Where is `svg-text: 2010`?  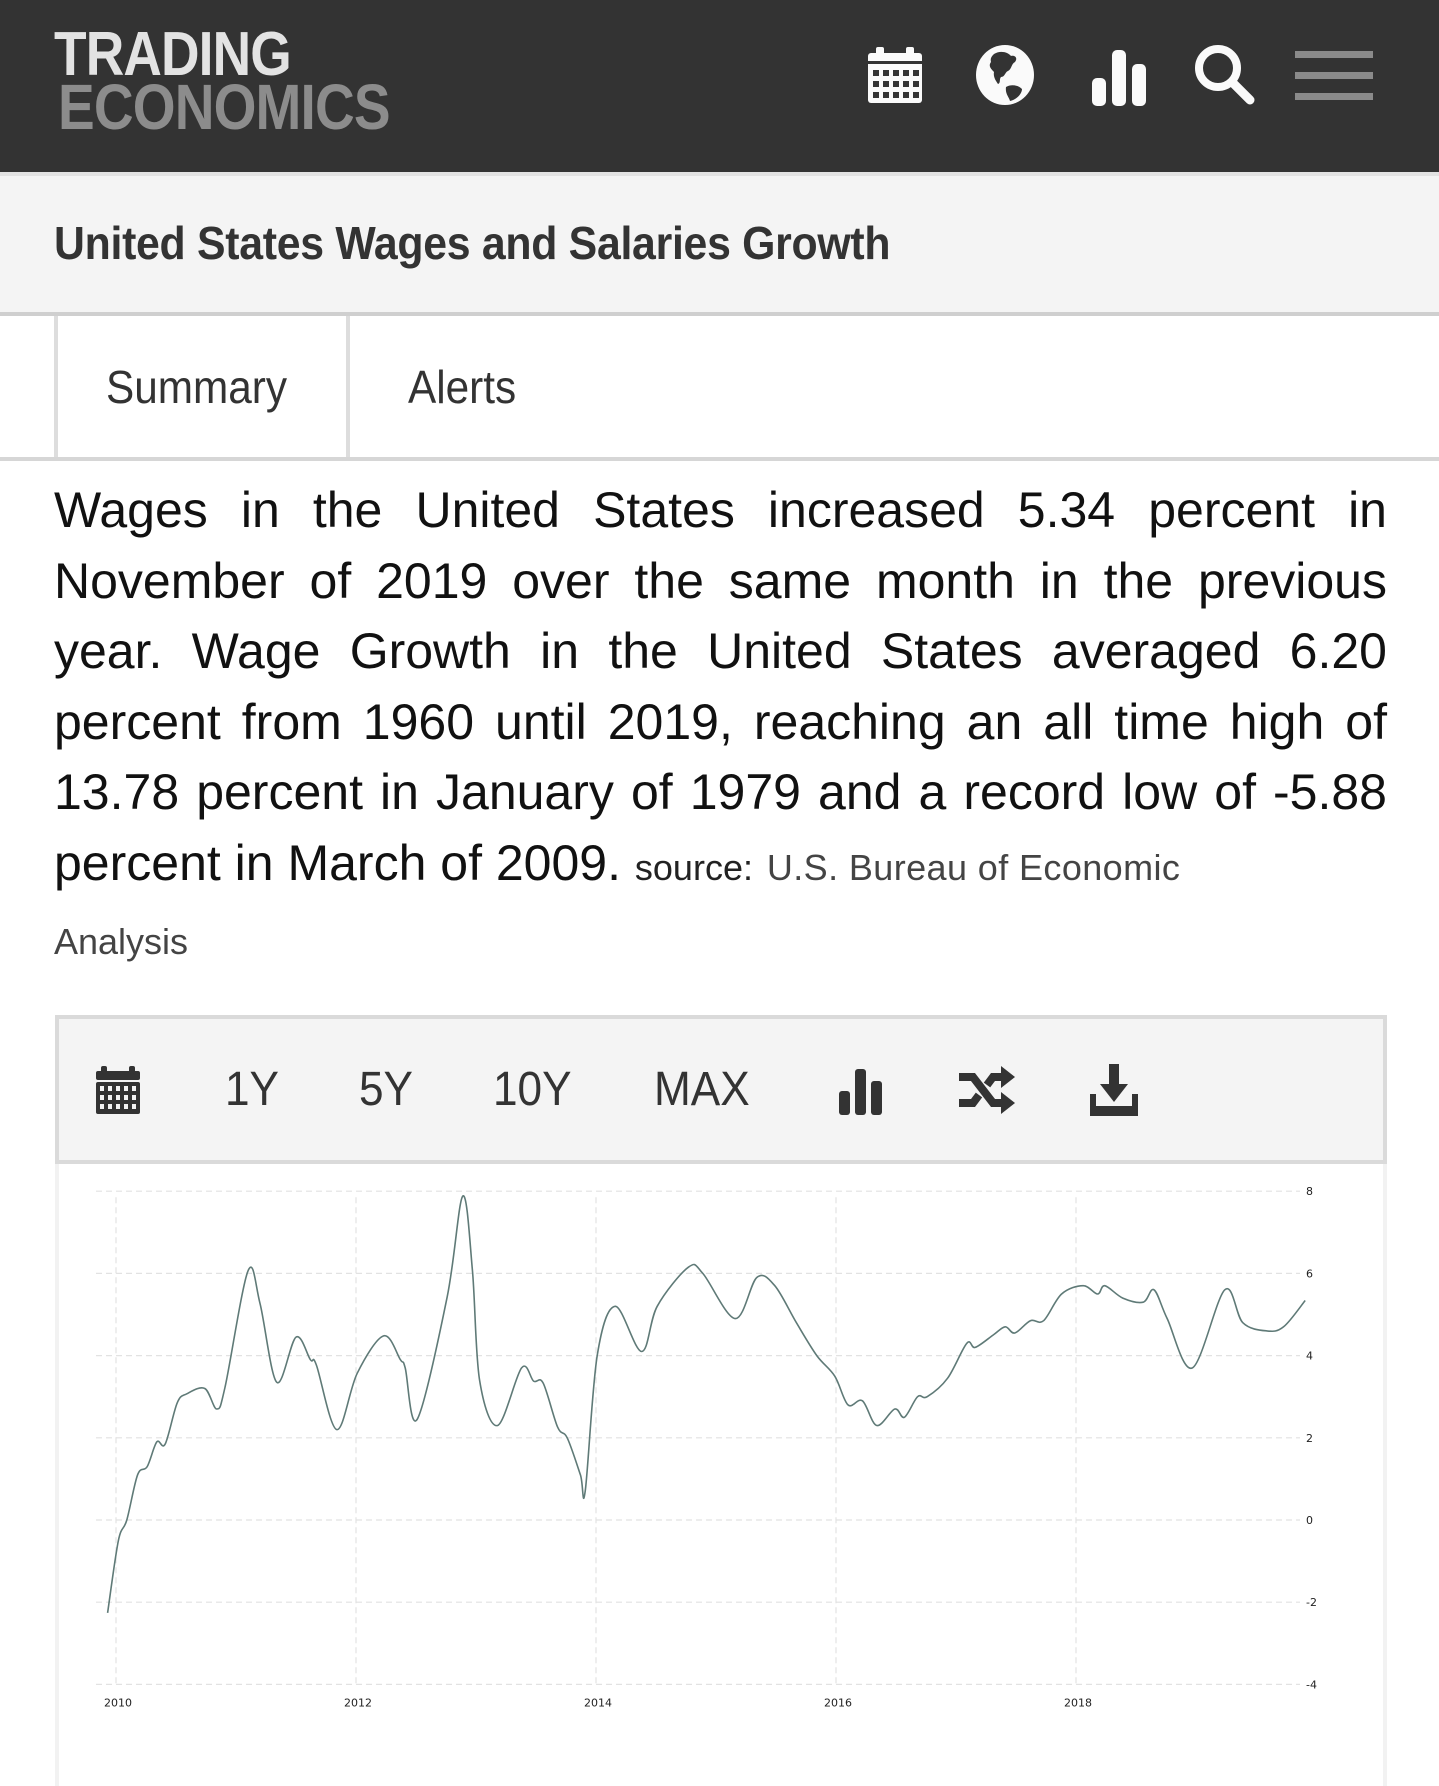
svg-text: 2010 is located at coordinates (118, 1702).